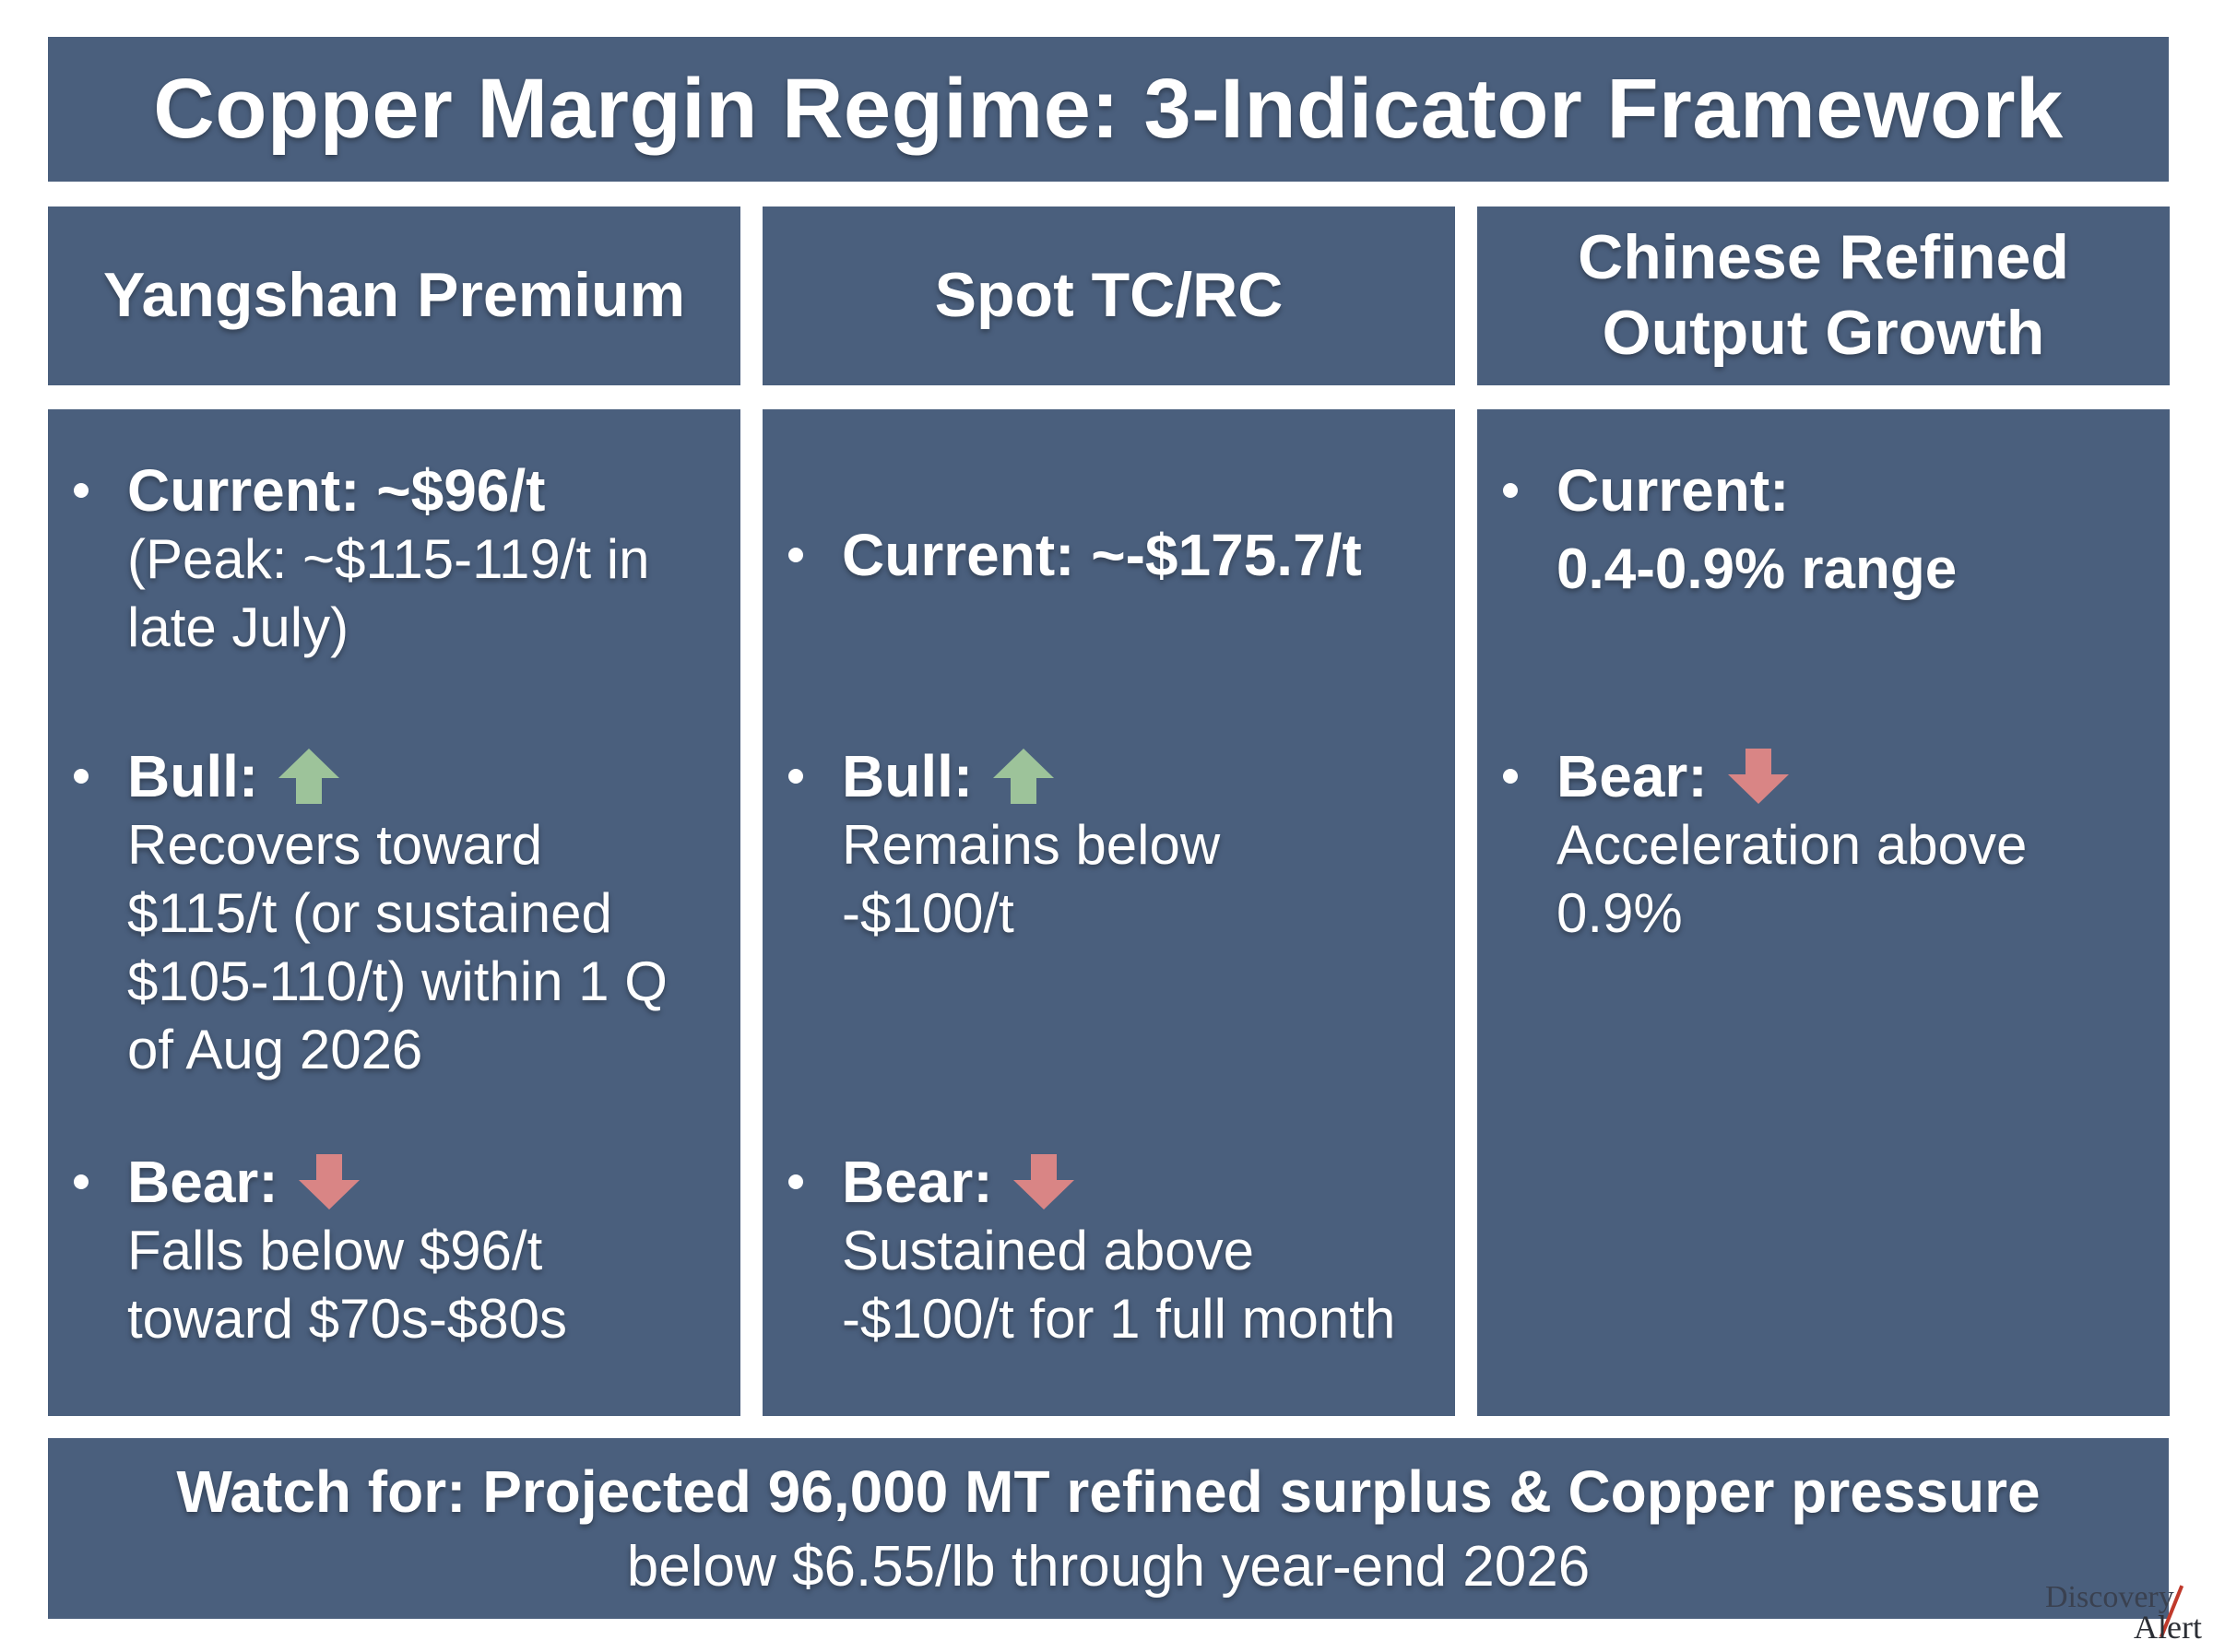 The width and height of the screenshot is (2213, 1652). I want to click on bullet-text: Acceleration above 0.9%, so click(1792, 879).